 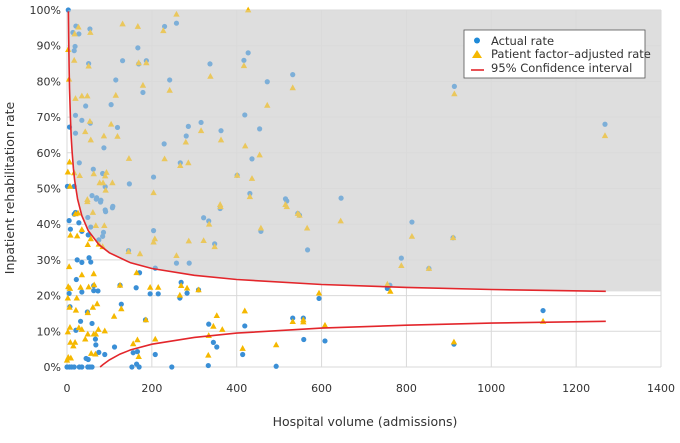 I want to click on y-tick-label: 0%, so click(x=52, y=367).